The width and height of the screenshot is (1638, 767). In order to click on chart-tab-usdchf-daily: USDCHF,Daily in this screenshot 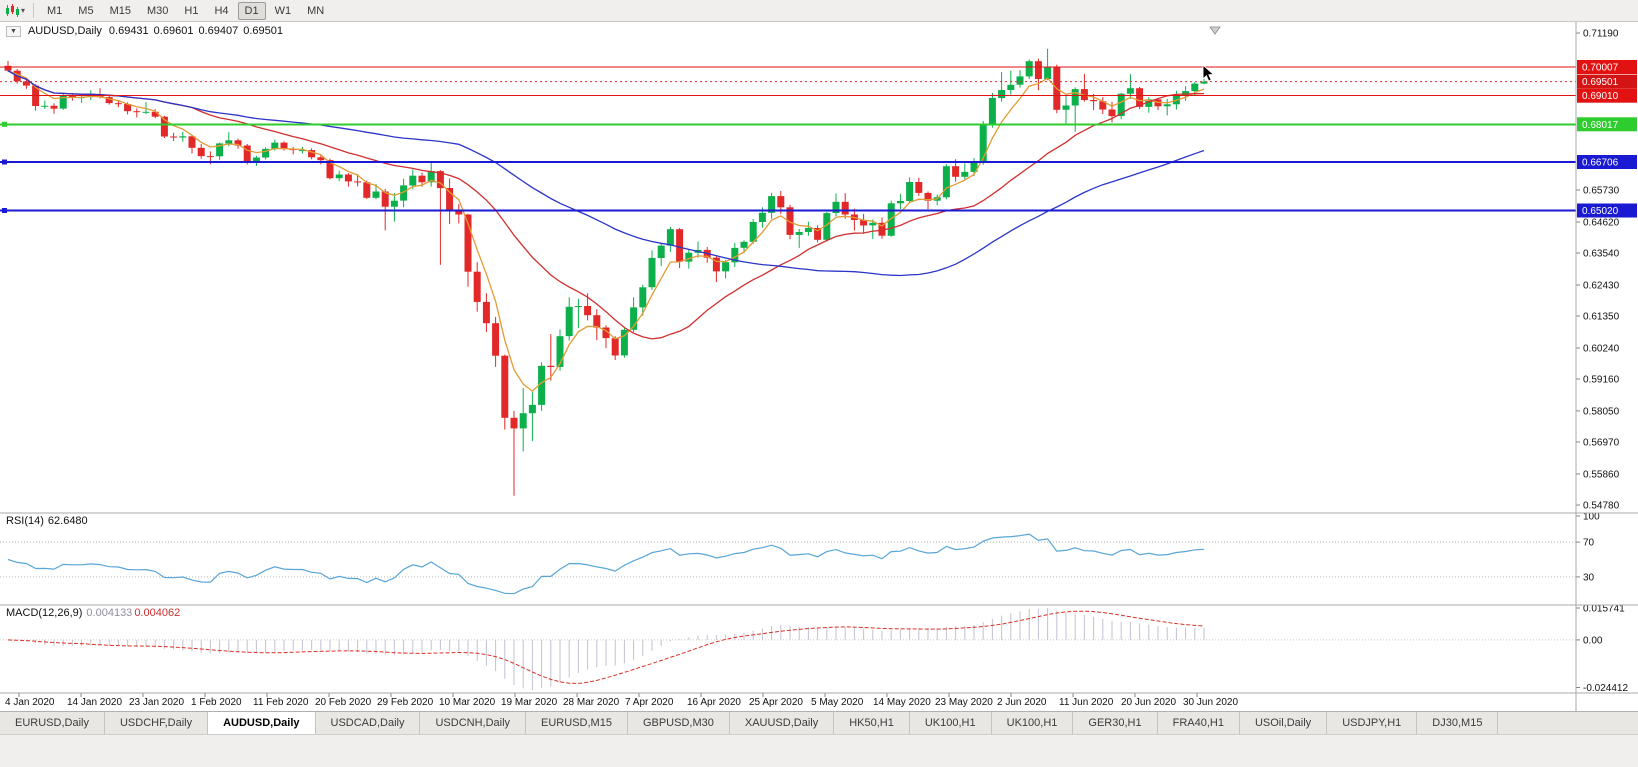, I will do `click(157, 723)`.